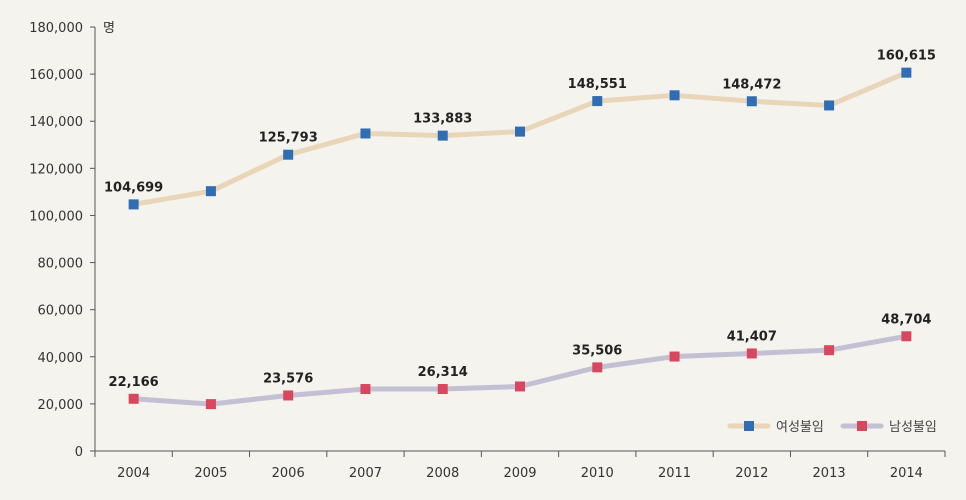  Describe the element at coordinates (61, 264) in the screenshot. I see `y-tick-label: 80,000` at that location.